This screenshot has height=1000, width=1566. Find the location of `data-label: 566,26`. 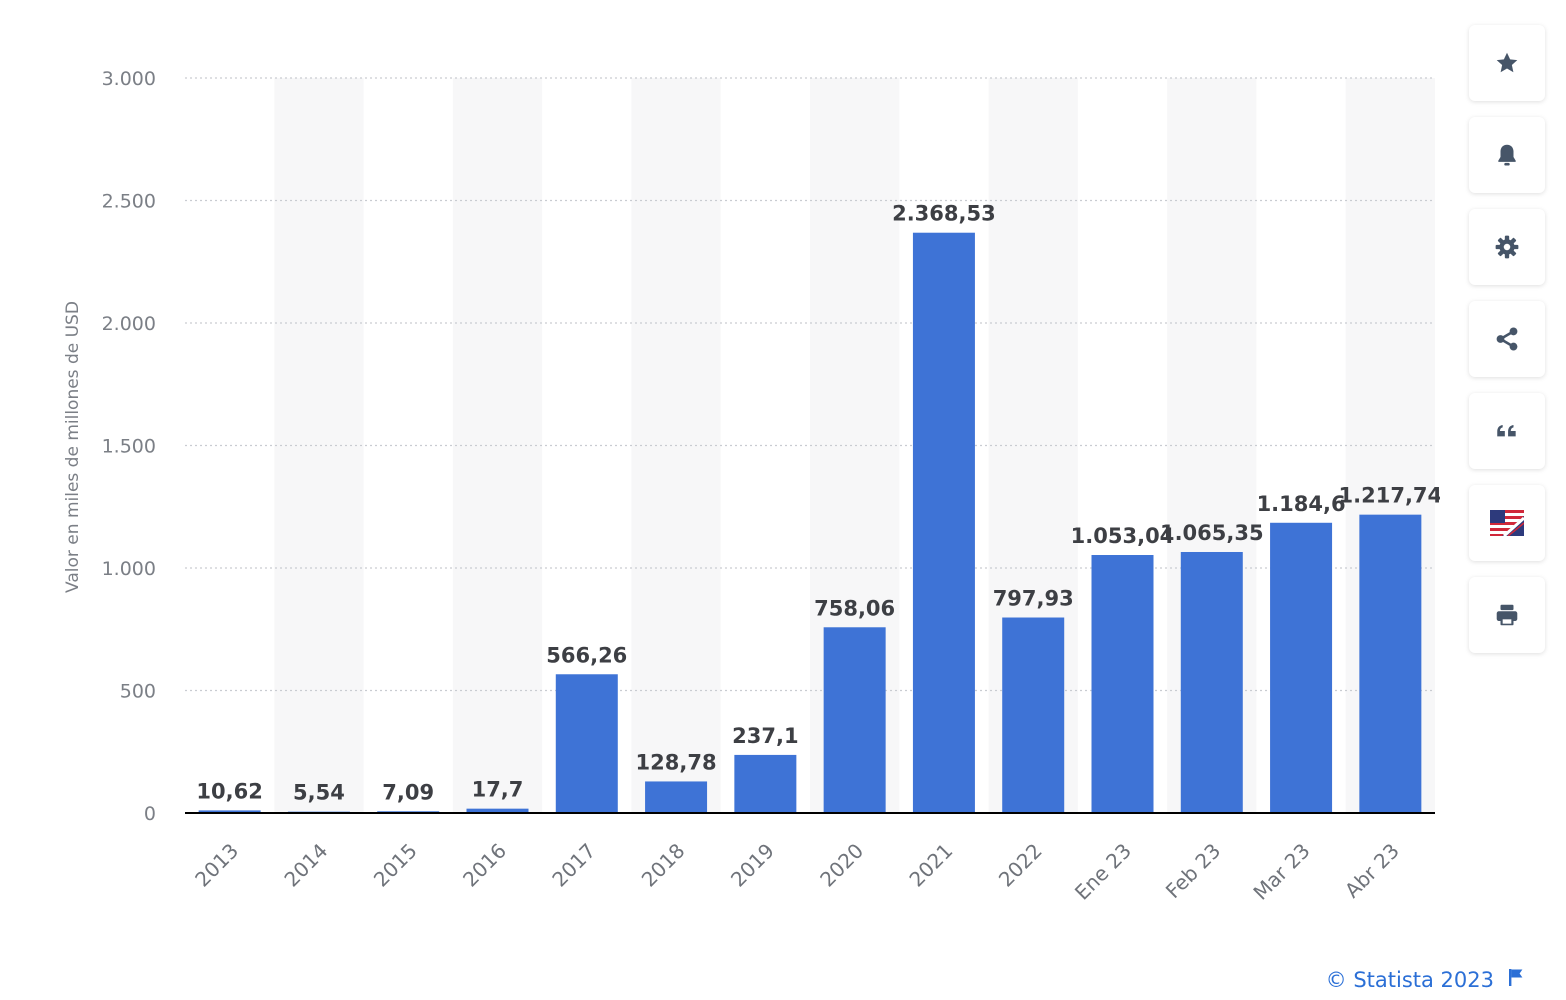

data-label: 566,26 is located at coordinates (586, 655).